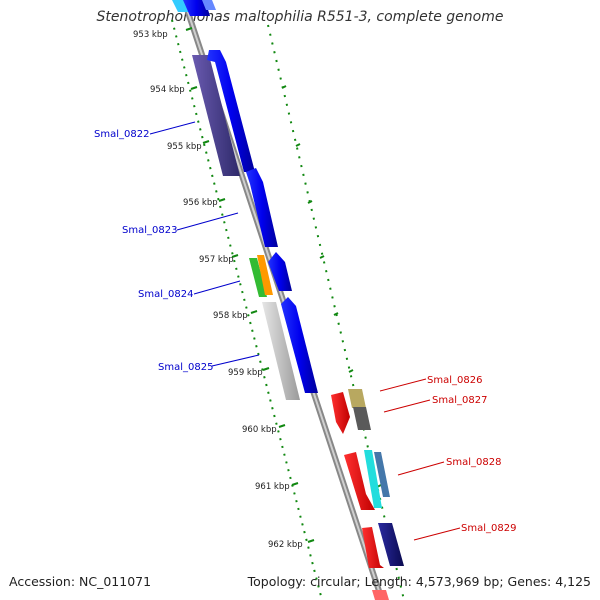  What do you see at coordinates (165, 294) in the screenshot?
I see `gene-label-smal-0824: Smal_0824` at bounding box center [165, 294].